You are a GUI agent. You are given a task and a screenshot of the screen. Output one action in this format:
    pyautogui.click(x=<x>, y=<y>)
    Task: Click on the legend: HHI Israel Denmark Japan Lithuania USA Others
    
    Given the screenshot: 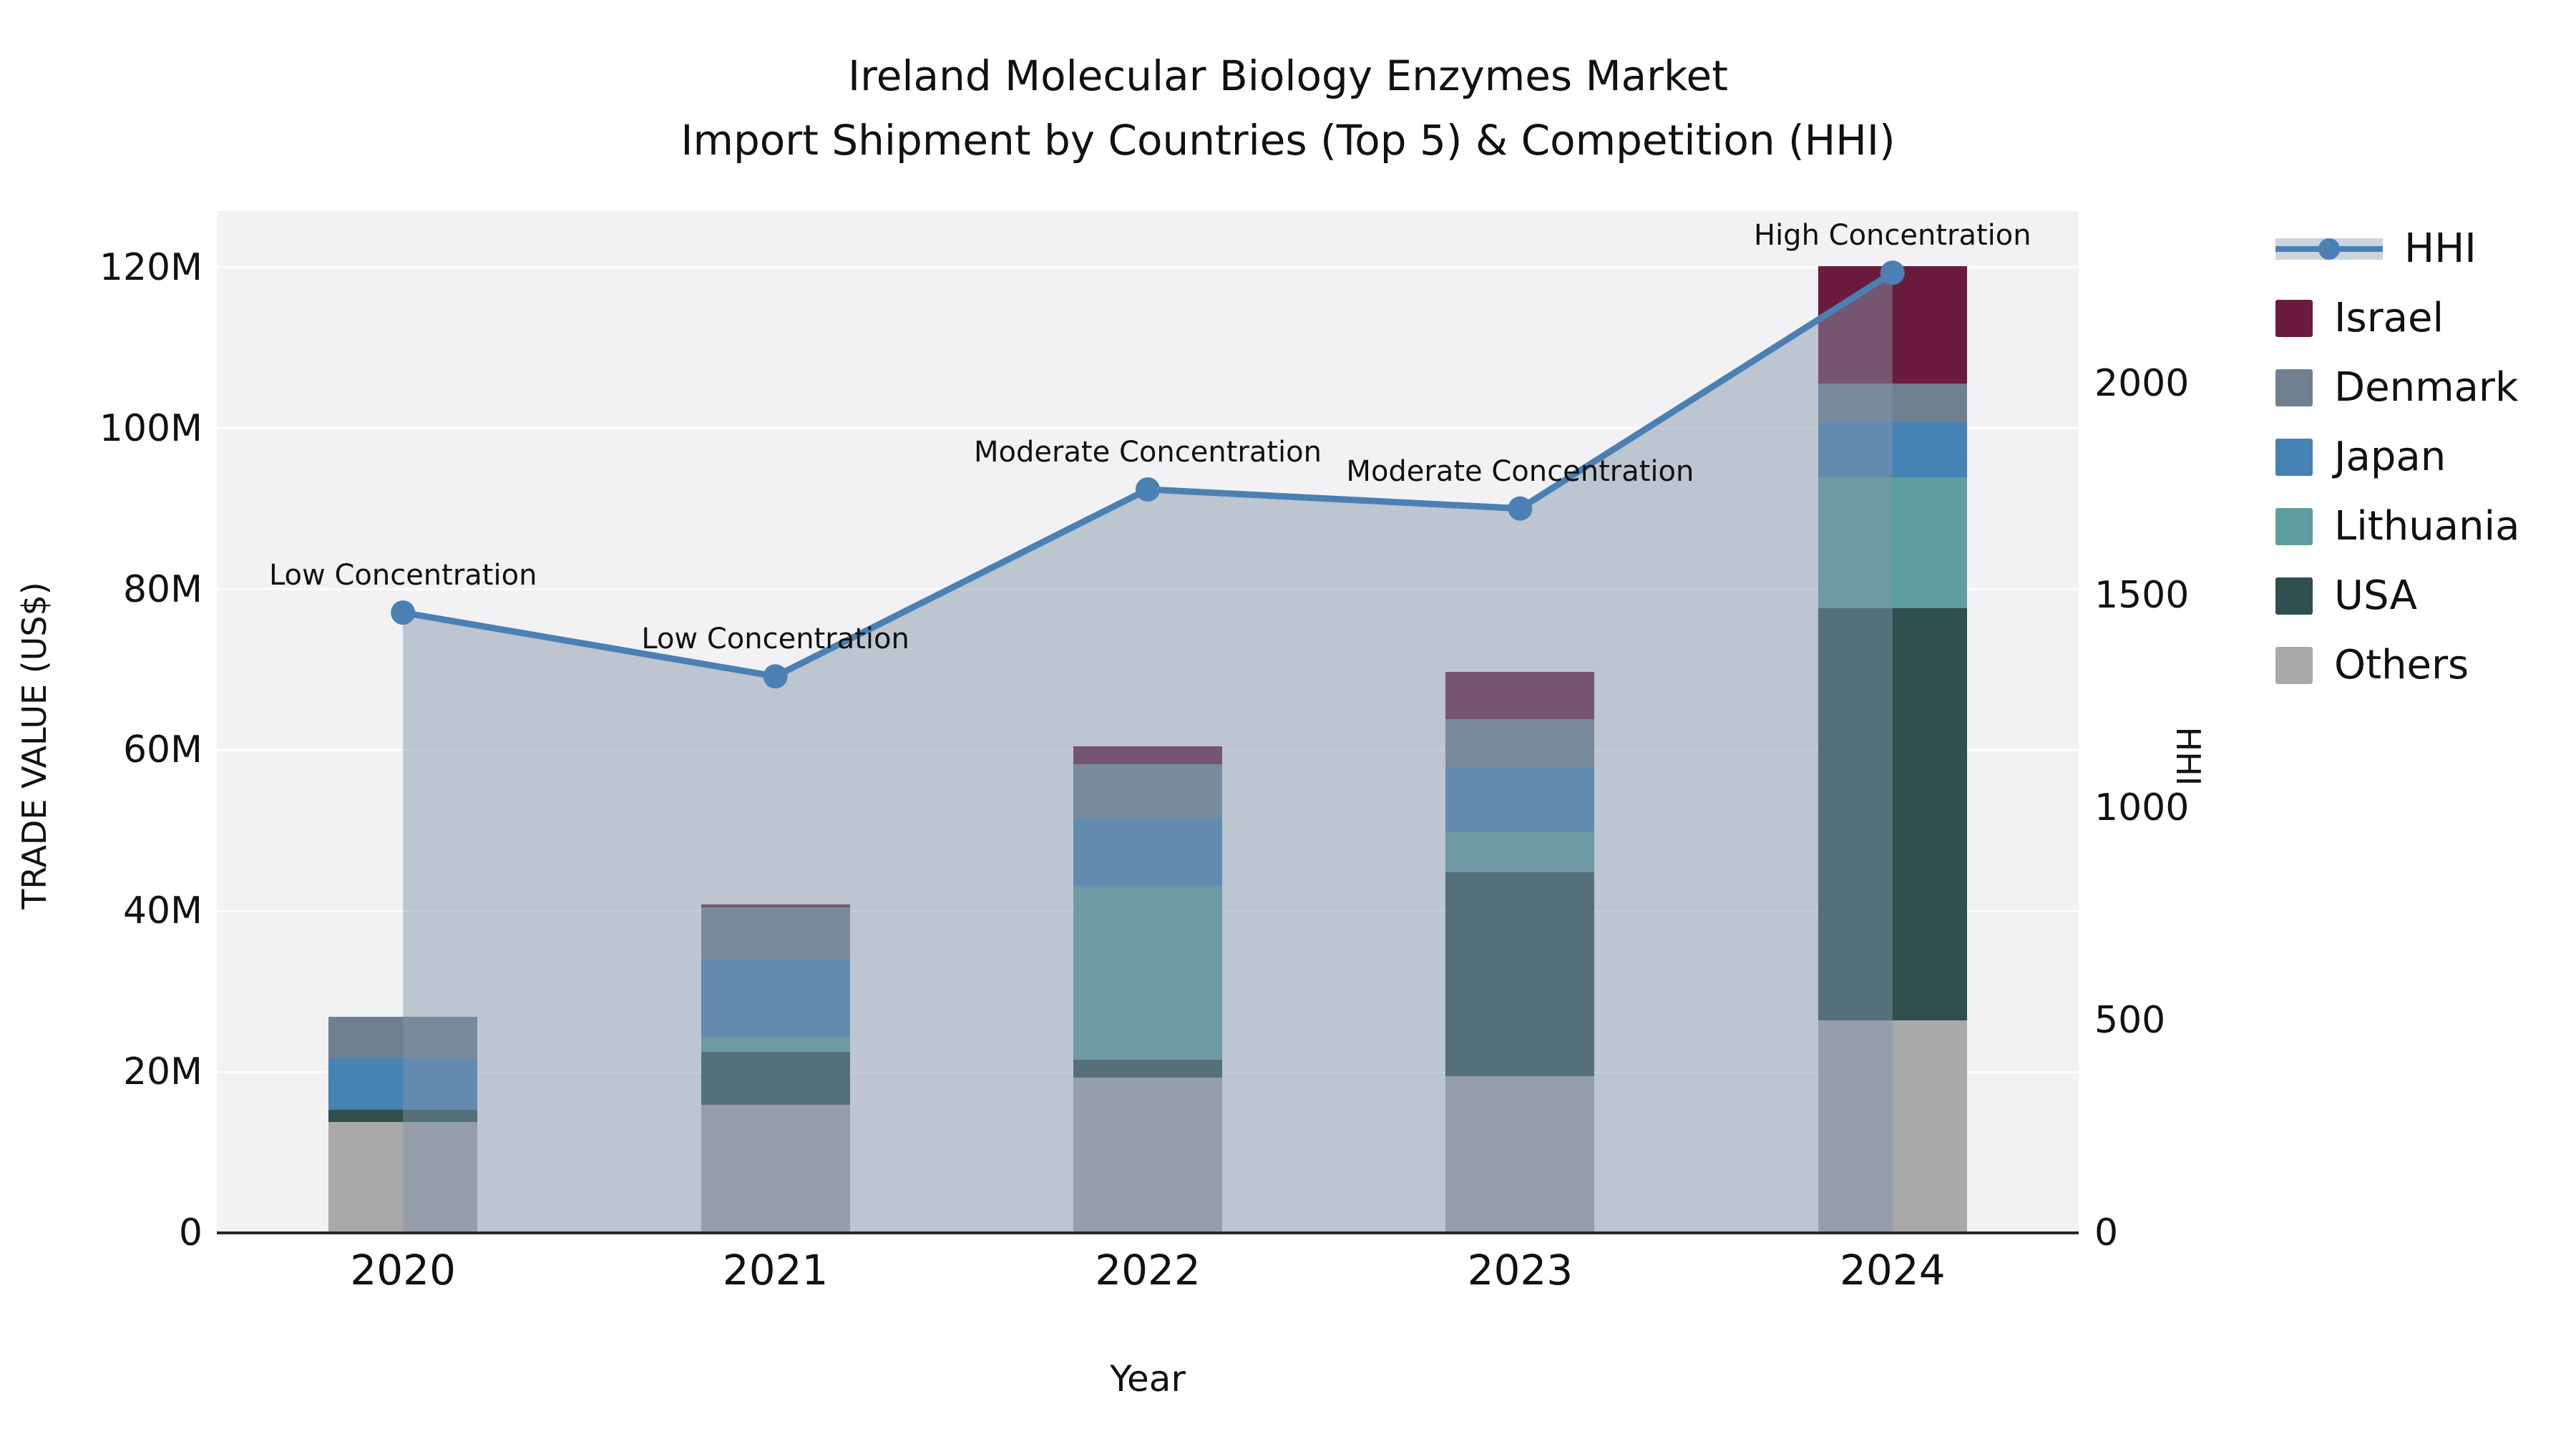 What is the action you would take?
    pyautogui.click(x=2397, y=457)
    